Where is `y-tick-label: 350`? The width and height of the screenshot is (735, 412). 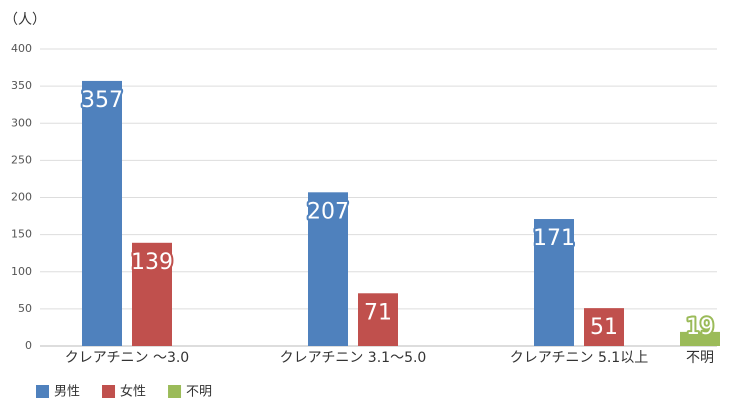 y-tick-label: 350 is located at coordinates (21, 85).